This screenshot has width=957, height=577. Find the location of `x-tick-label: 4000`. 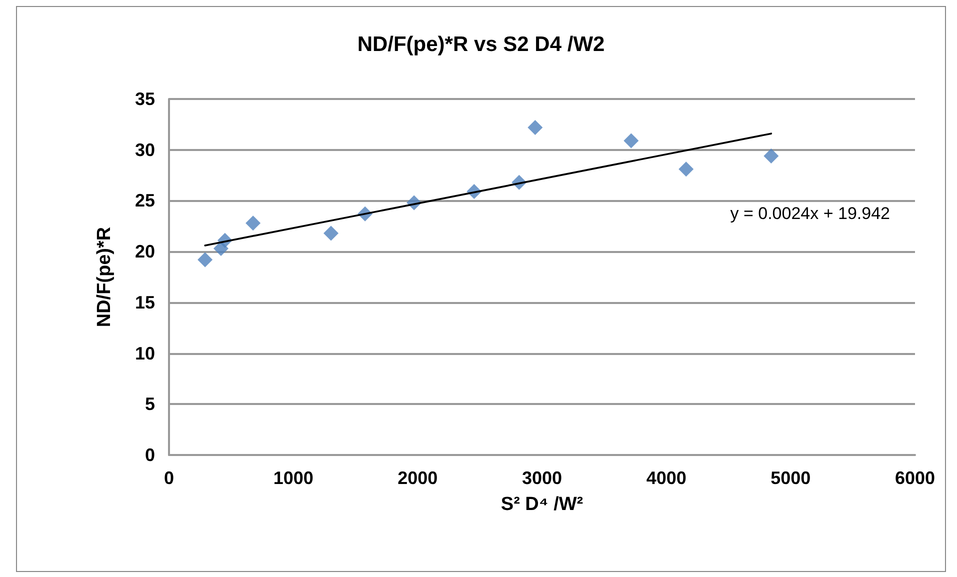

x-tick-label: 4000 is located at coordinates (666, 478).